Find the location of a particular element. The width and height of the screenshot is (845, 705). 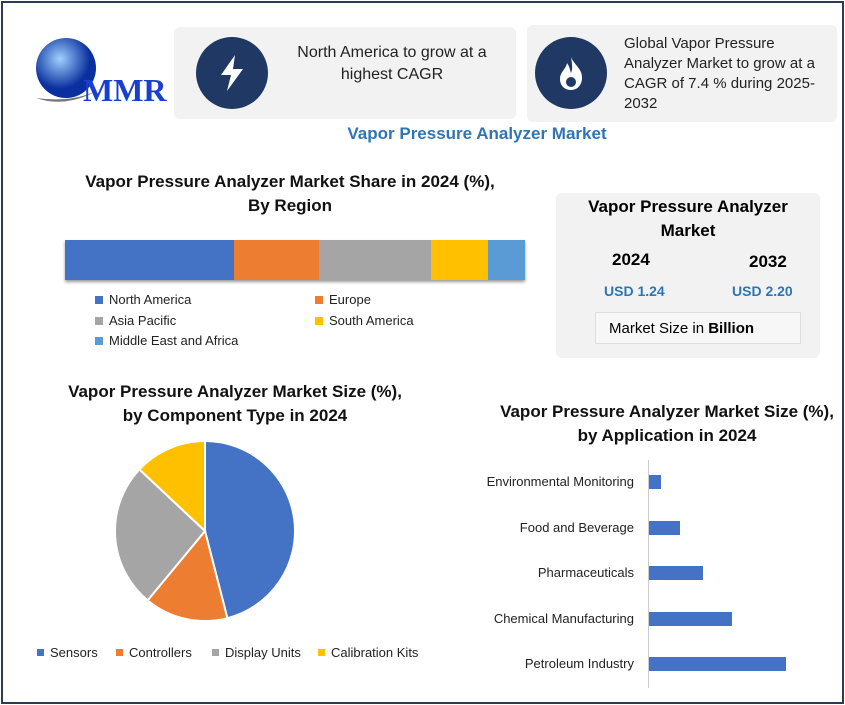

category-label: Chemical Manufacturing is located at coordinates (563, 618).